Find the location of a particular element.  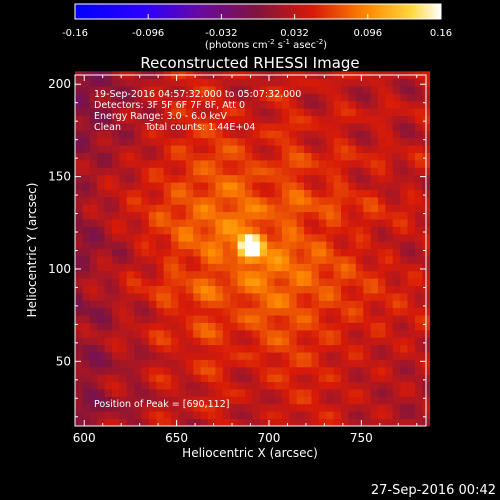

y-tick-label: 200 is located at coordinates (59, 84).